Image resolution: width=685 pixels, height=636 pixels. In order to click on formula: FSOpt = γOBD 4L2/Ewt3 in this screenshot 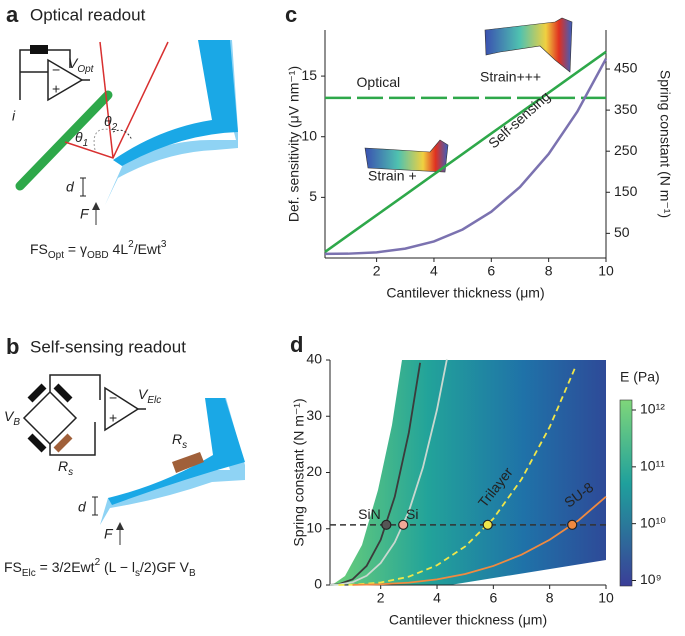, I will do `click(98, 250)`.